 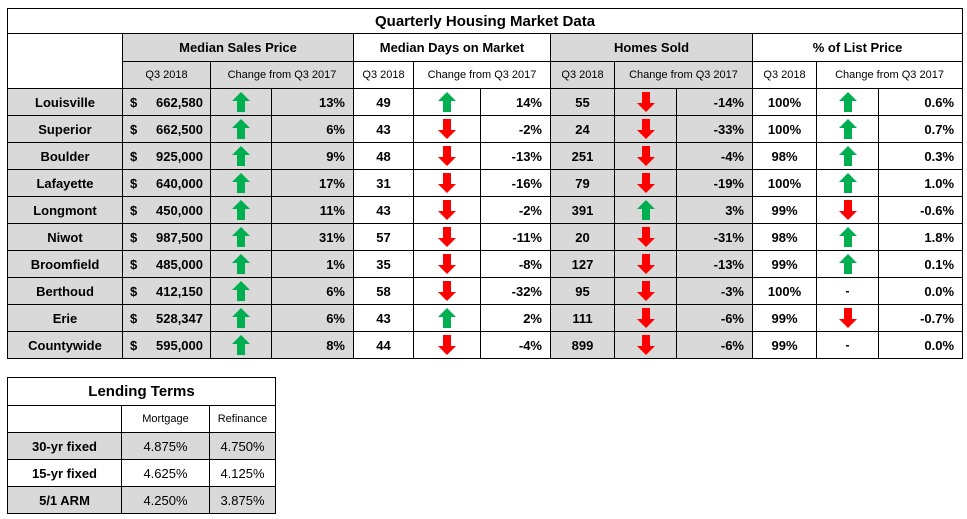 What do you see at coordinates (312, 102) in the screenshot?
I see `price-change-value: 13%` at bounding box center [312, 102].